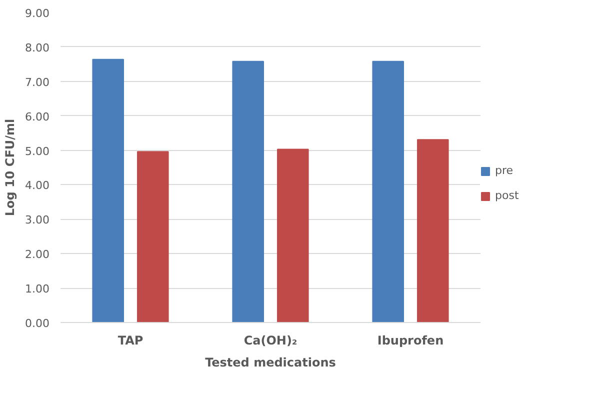 The image size is (603, 418). Describe the element at coordinates (37, 220) in the screenshot. I see `y-tick-label: 3.00` at that location.